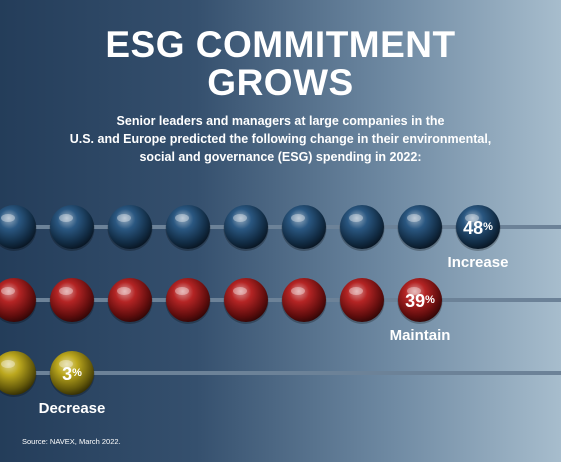  What do you see at coordinates (71, 441) in the screenshot?
I see `source-note: Source: NAVEX, March 2022.` at bounding box center [71, 441].